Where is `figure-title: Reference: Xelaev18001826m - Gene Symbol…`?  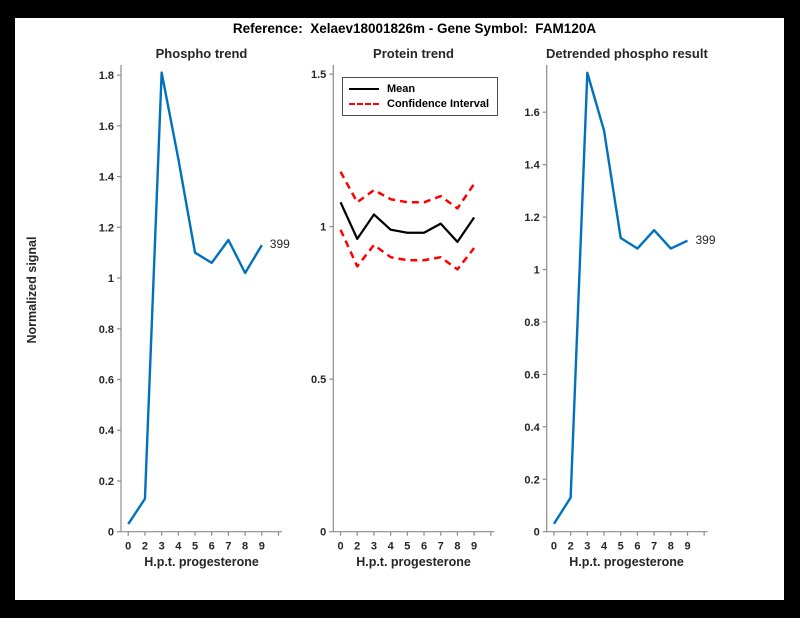
figure-title: Reference: Xelaev18001826m - Gene Symbol… is located at coordinates (414, 28).